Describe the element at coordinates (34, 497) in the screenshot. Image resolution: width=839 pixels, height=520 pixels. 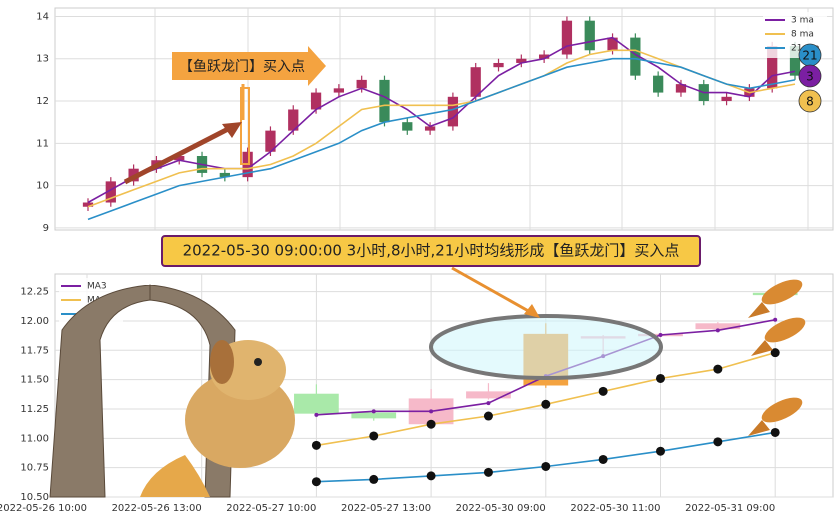
I see `y-tick-label: 10.50` at that location.